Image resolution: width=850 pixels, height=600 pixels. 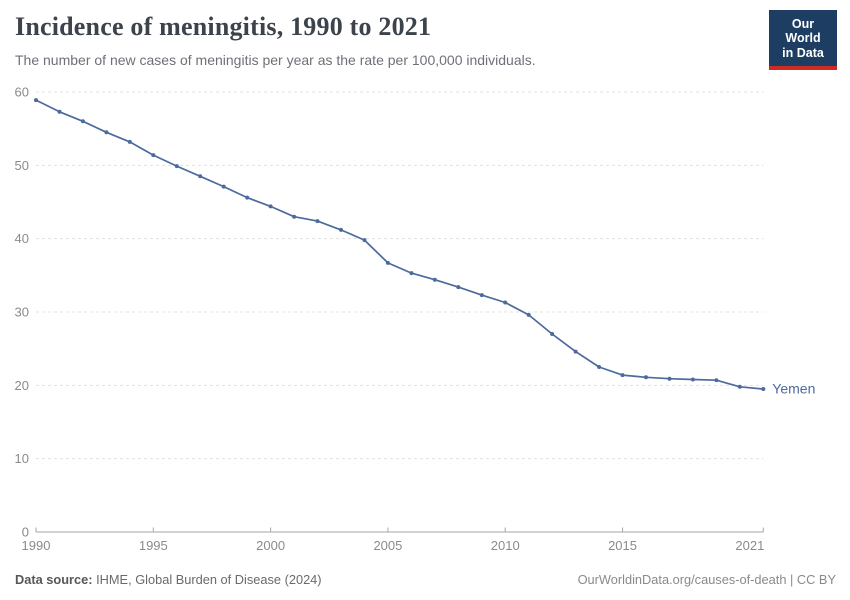 I want to click on x-tick-label: 1995, so click(x=153, y=545).